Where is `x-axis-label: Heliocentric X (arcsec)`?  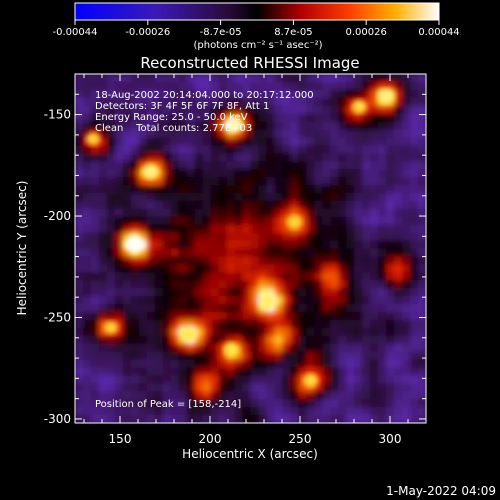
x-axis-label: Heliocentric X (arcsec) is located at coordinates (250, 454).